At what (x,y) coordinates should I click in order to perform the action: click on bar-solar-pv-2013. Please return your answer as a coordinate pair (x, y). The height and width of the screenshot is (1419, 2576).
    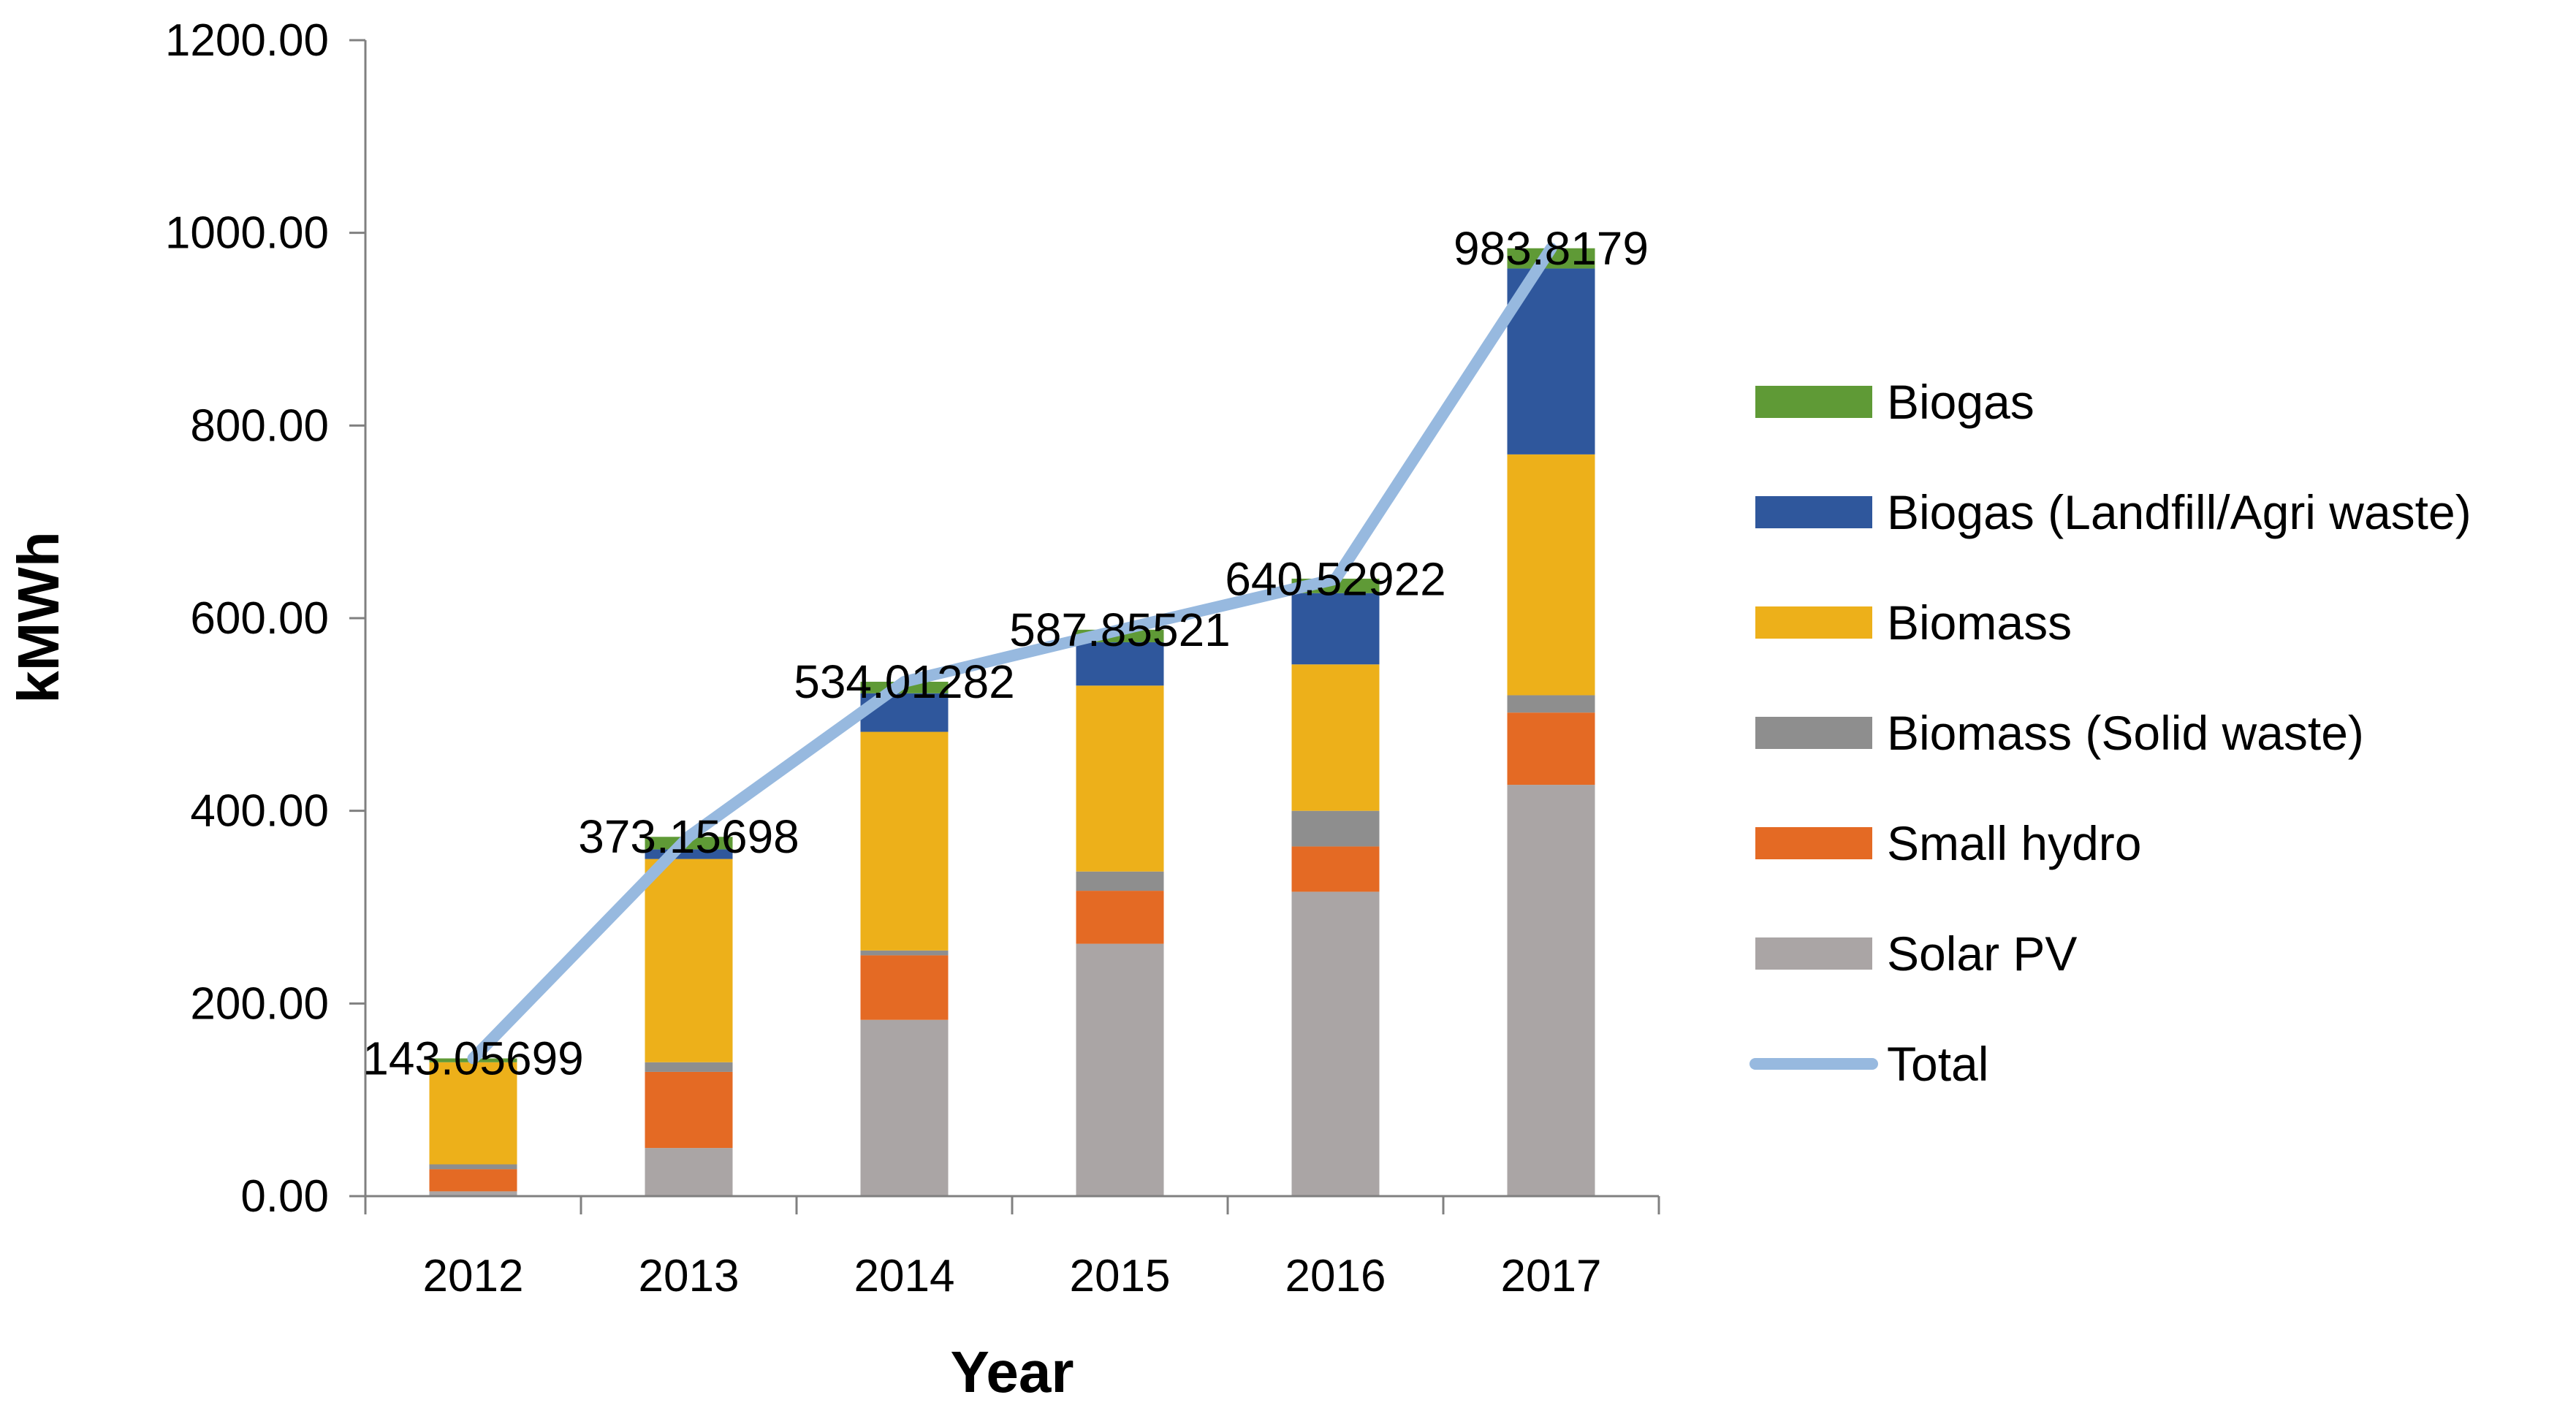
    Looking at the image, I should click on (689, 1172).